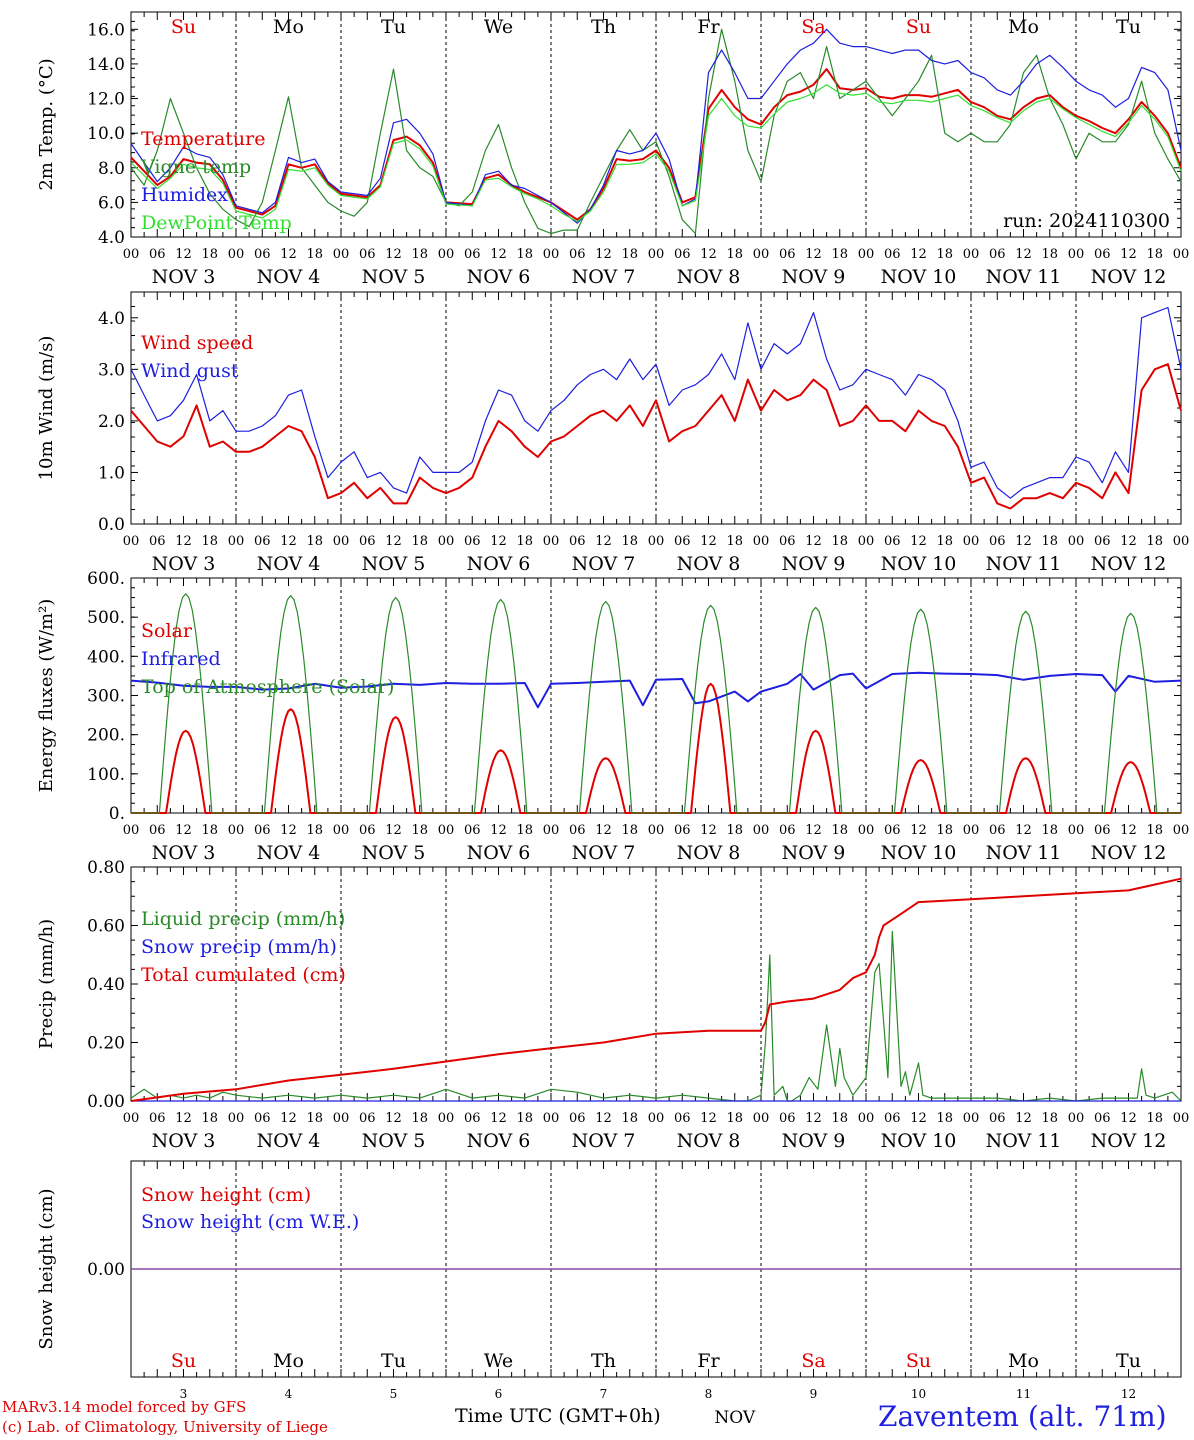 The height and width of the screenshot is (1440, 1194). What do you see at coordinates (918, 1394) in the screenshot?
I see `bottom-day-number: 10` at bounding box center [918, 1394].